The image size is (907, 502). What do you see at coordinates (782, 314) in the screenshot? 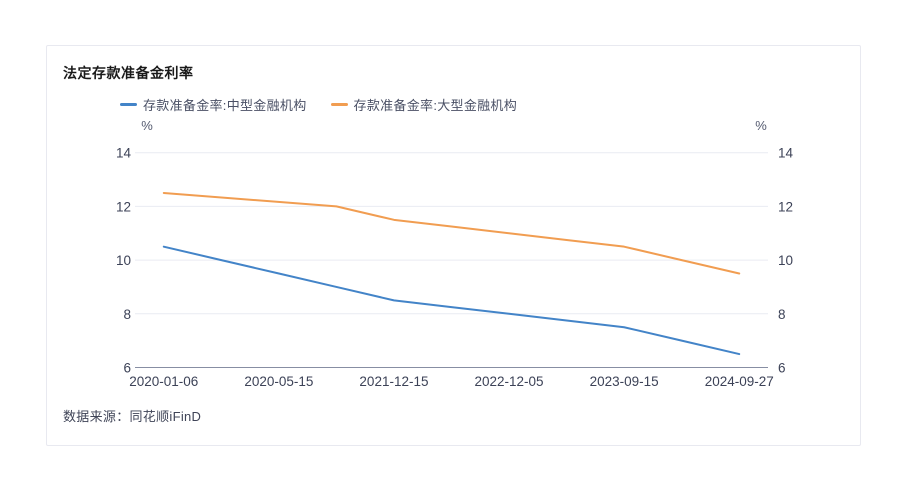
I see `y-tick-label-right: 8` at bounding box center [782, 314].